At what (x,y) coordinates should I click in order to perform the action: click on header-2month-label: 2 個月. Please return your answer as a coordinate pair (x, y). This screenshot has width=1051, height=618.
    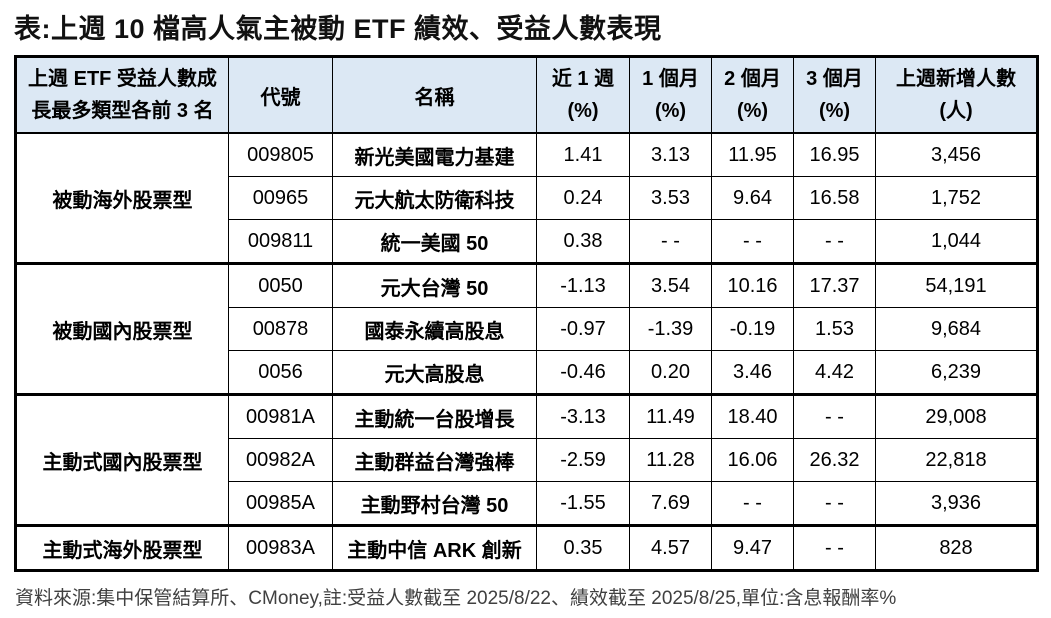
    Looking at the image, I should click on (752, 79).